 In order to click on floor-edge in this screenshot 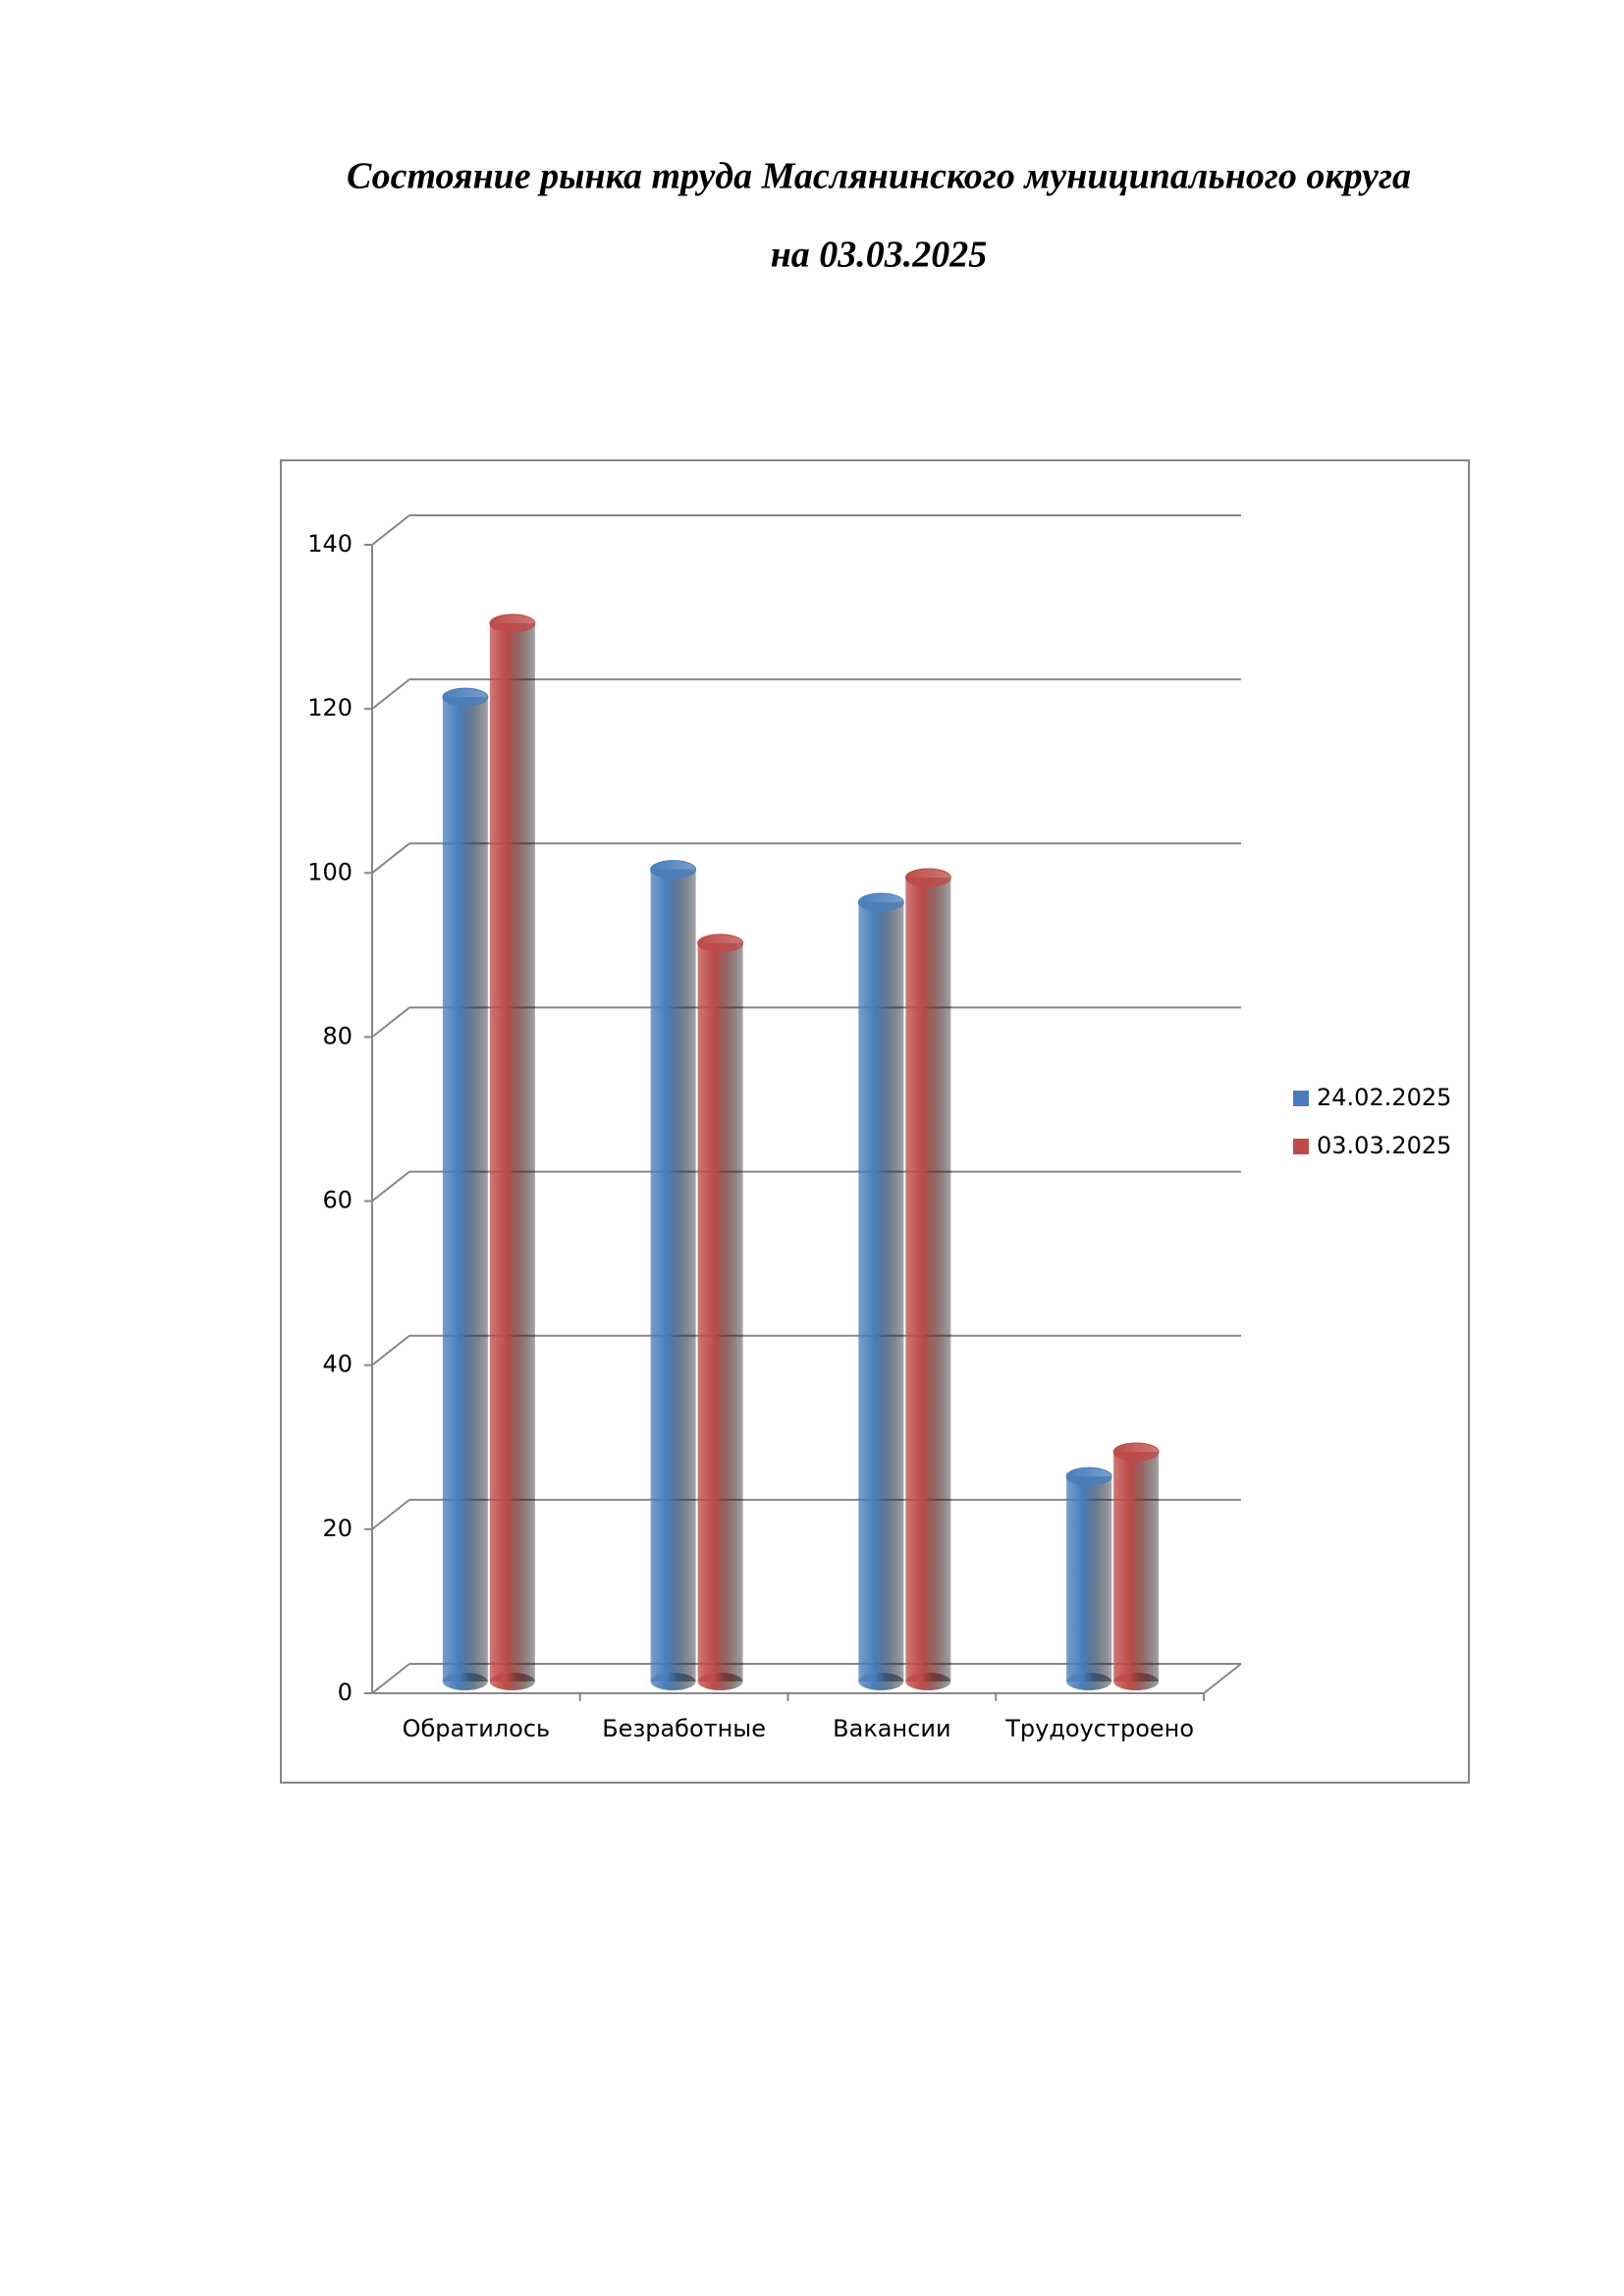, I will do `click(1222, 1678)`.